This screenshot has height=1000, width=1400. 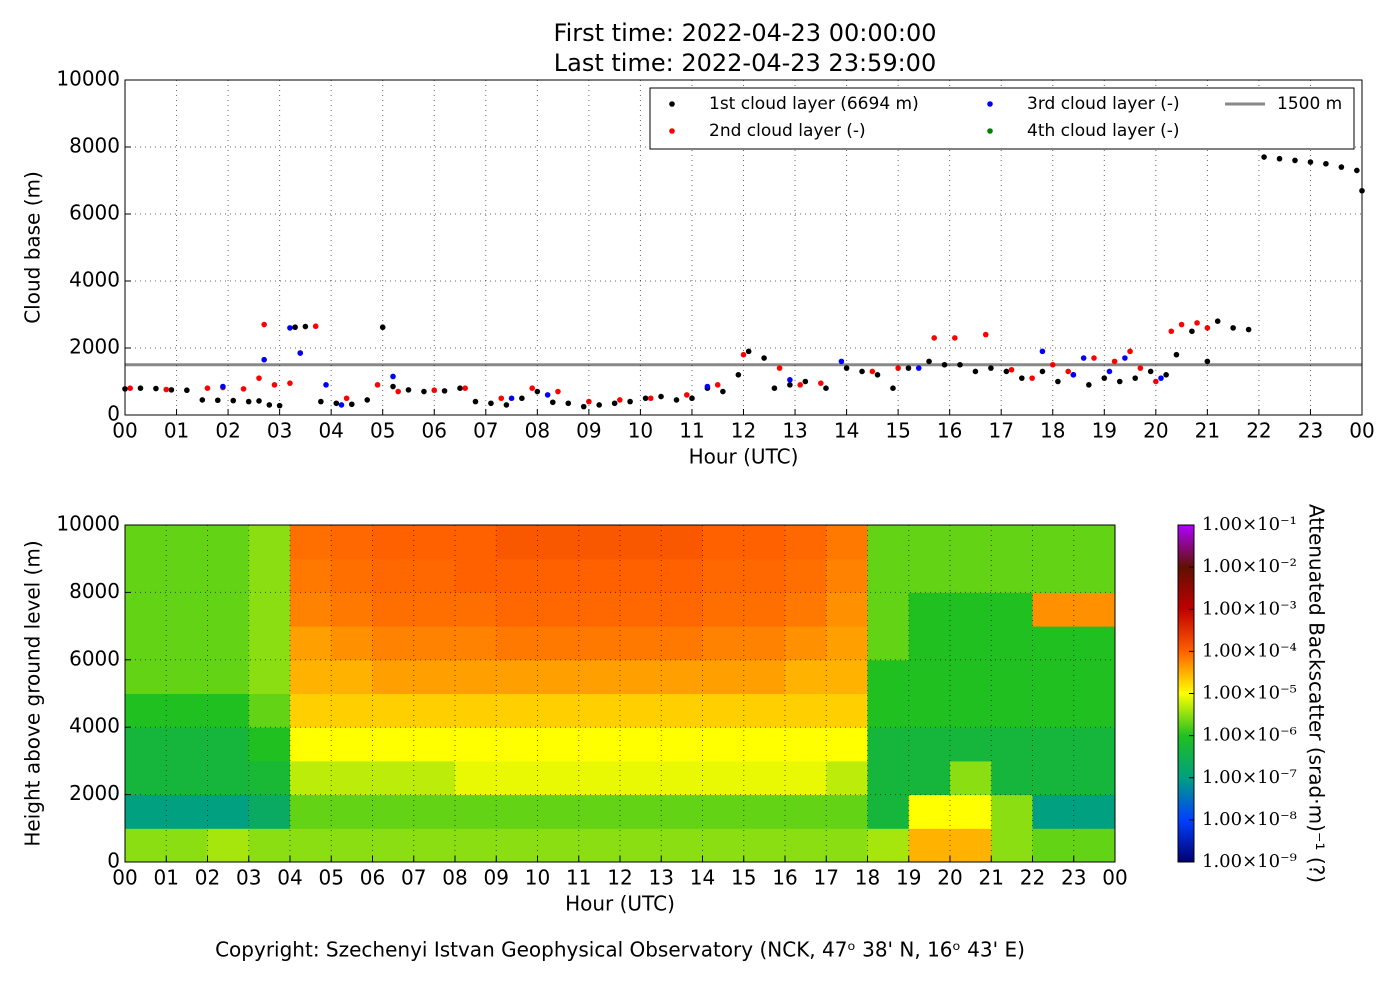 I want to click on x-tick-label: 23, so click(x=1310, y=431).